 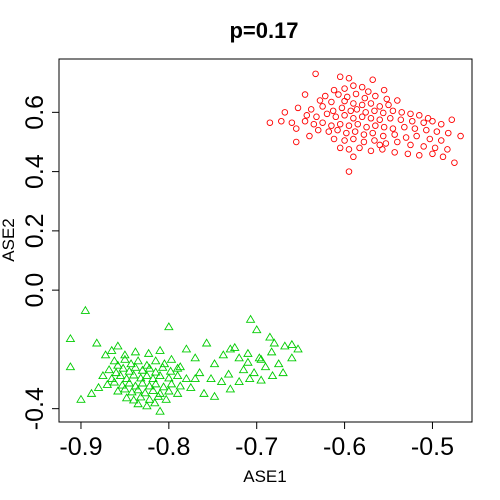 I want to click on x-axis-label: ASE1, so click(x=264, y=476).